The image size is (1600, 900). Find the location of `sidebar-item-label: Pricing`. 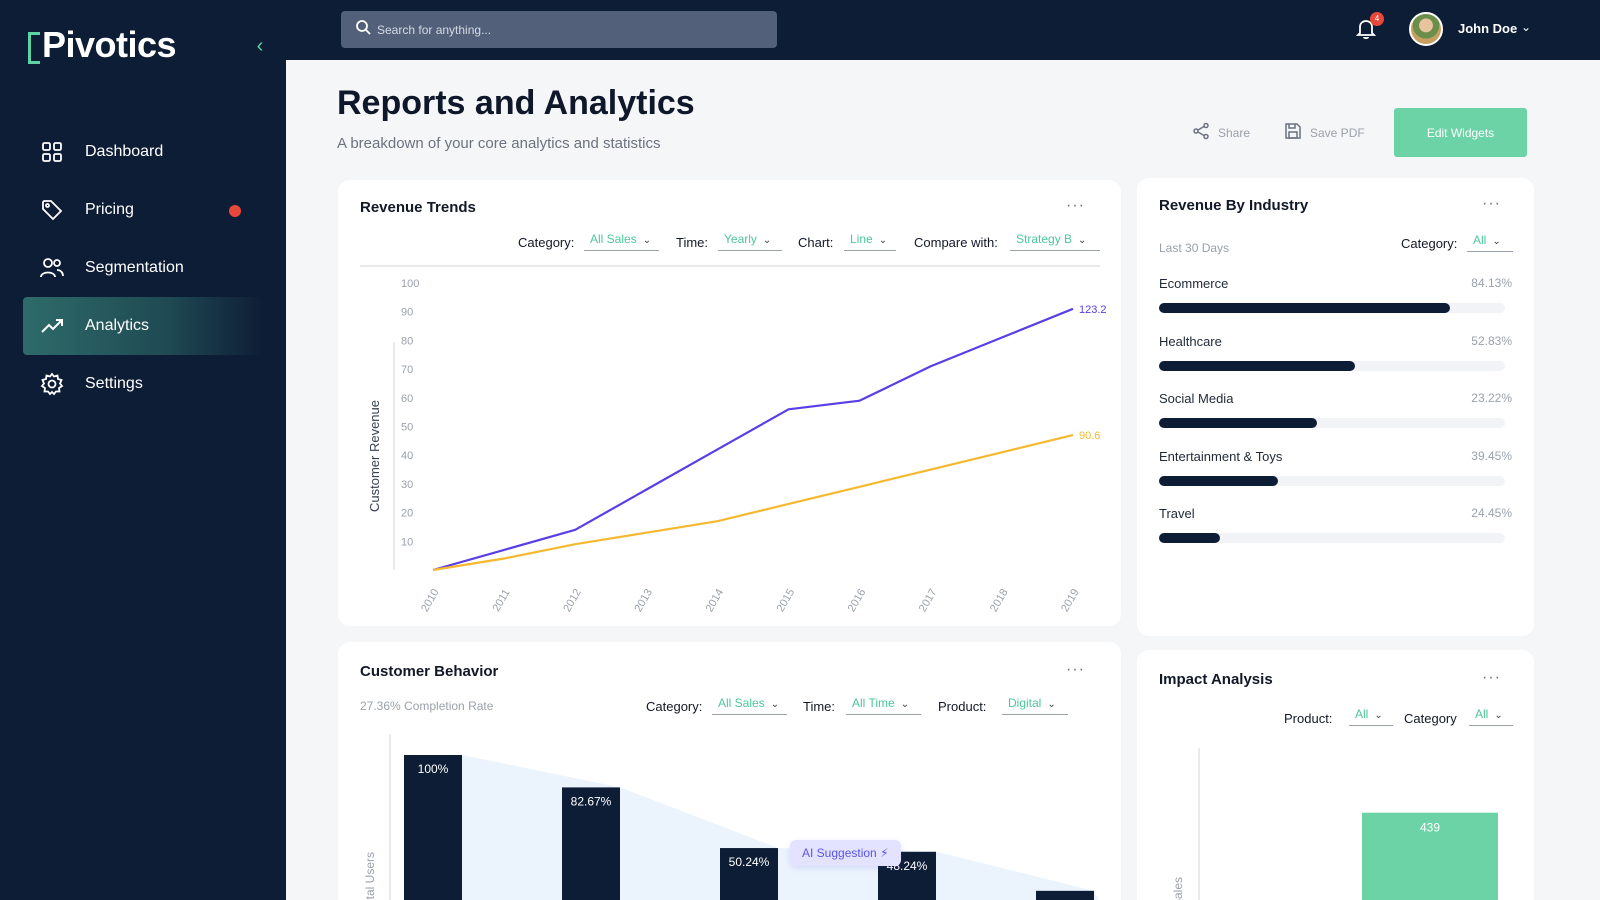

sidebar-item-label: Pricing is located at coordinates (109, 209).